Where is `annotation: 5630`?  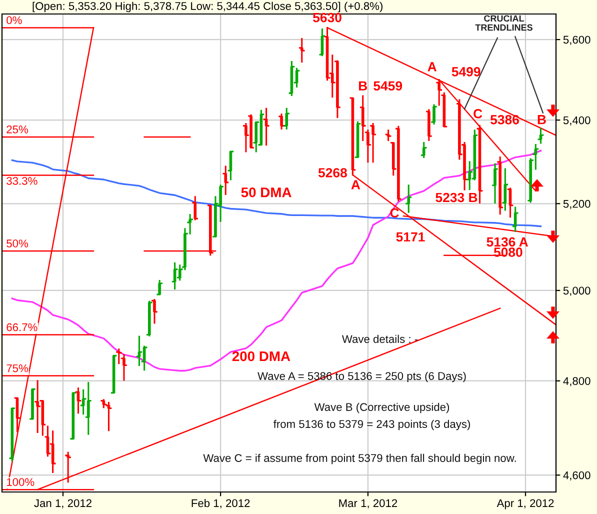
annotation: 5630 is located at coordinates (327, 17).